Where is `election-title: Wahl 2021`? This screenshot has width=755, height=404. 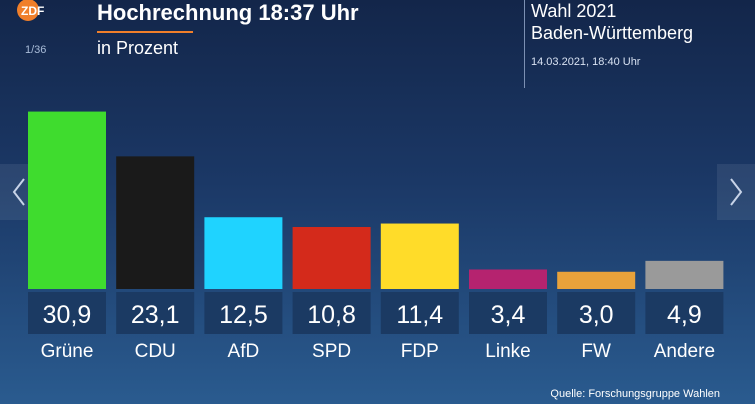
election-title: Wahl 2021 is located at coordinates (574, 11).